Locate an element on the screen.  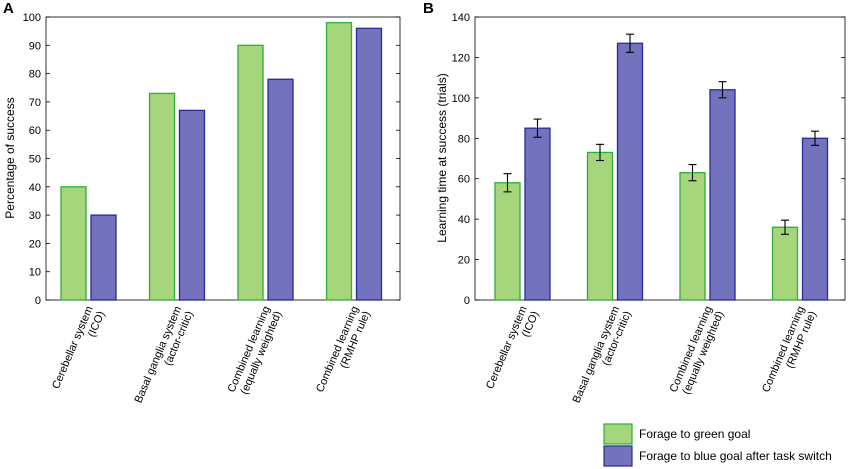
legend-swatch-green is located at coordinates (618, 434).